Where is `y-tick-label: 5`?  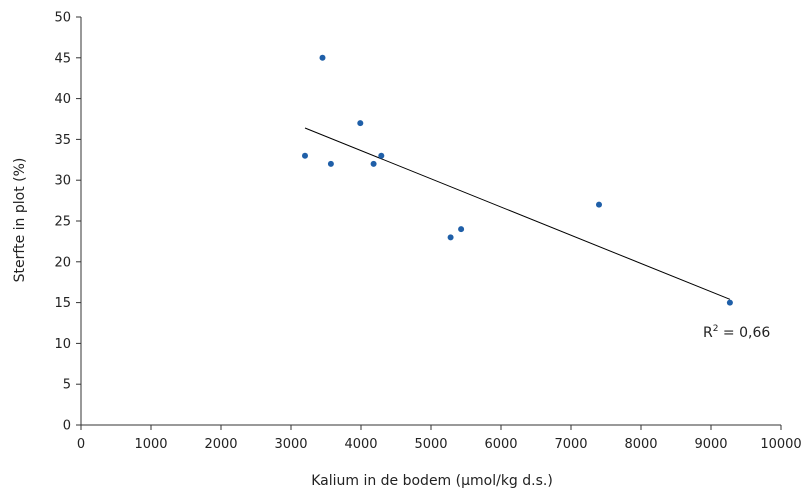 y-tick-label: 5 is located at coordinates (67, 385).